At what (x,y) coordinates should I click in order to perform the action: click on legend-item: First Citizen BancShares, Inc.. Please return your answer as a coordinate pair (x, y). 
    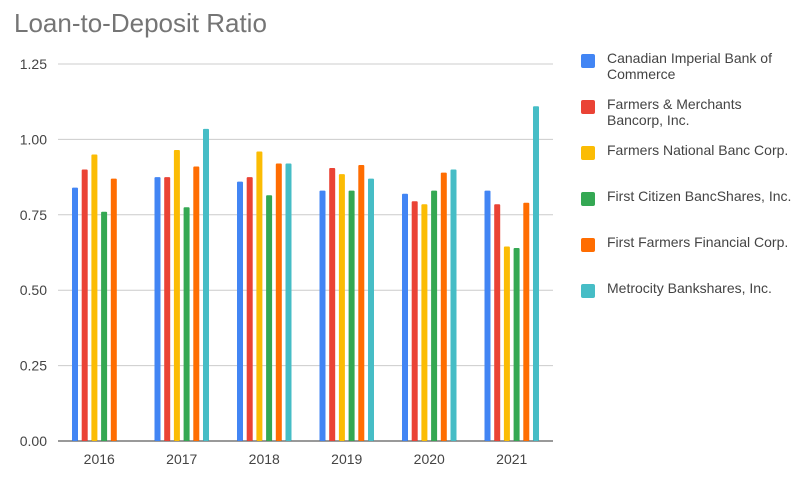
    Looking at the image, I should click on (688, 211).